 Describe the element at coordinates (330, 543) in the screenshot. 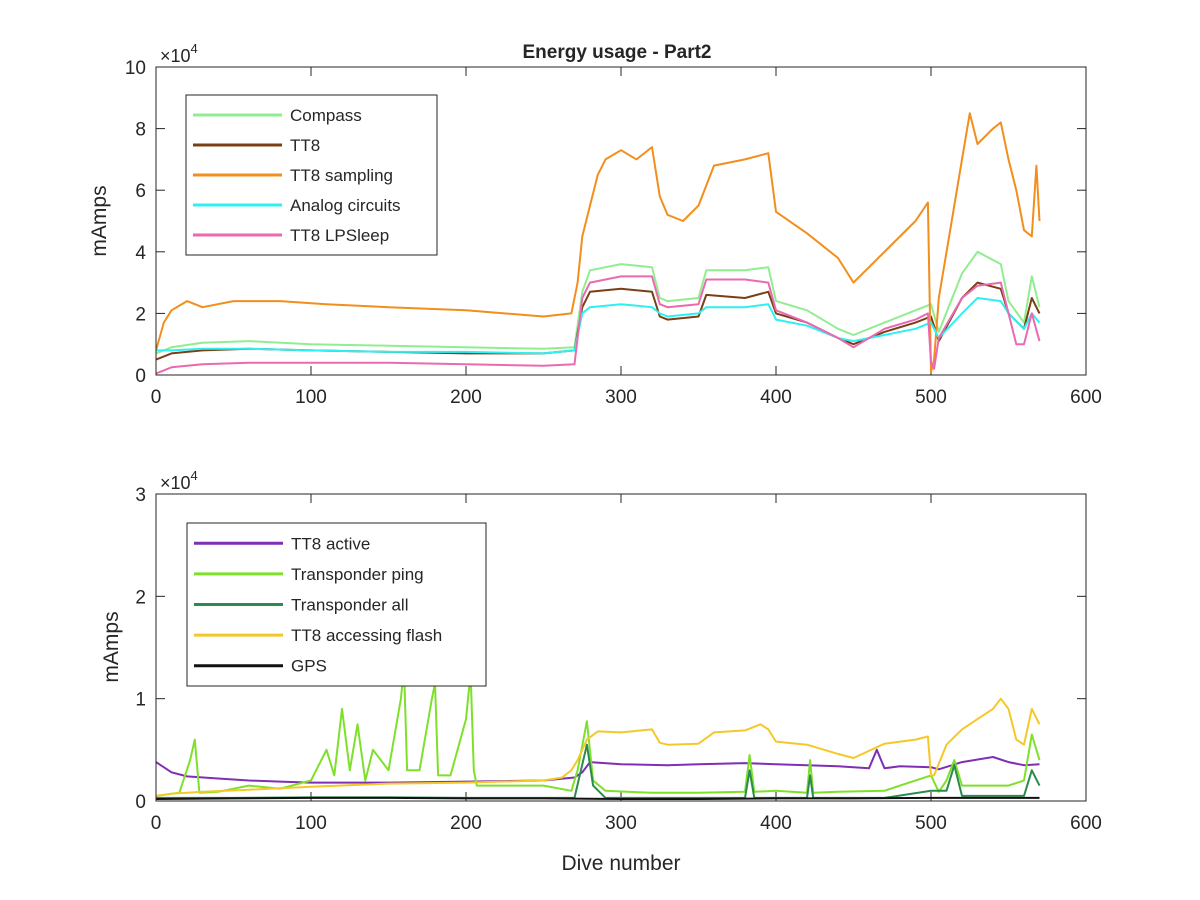

I see `legend-label-tt8-active: TT8 active` at that location.